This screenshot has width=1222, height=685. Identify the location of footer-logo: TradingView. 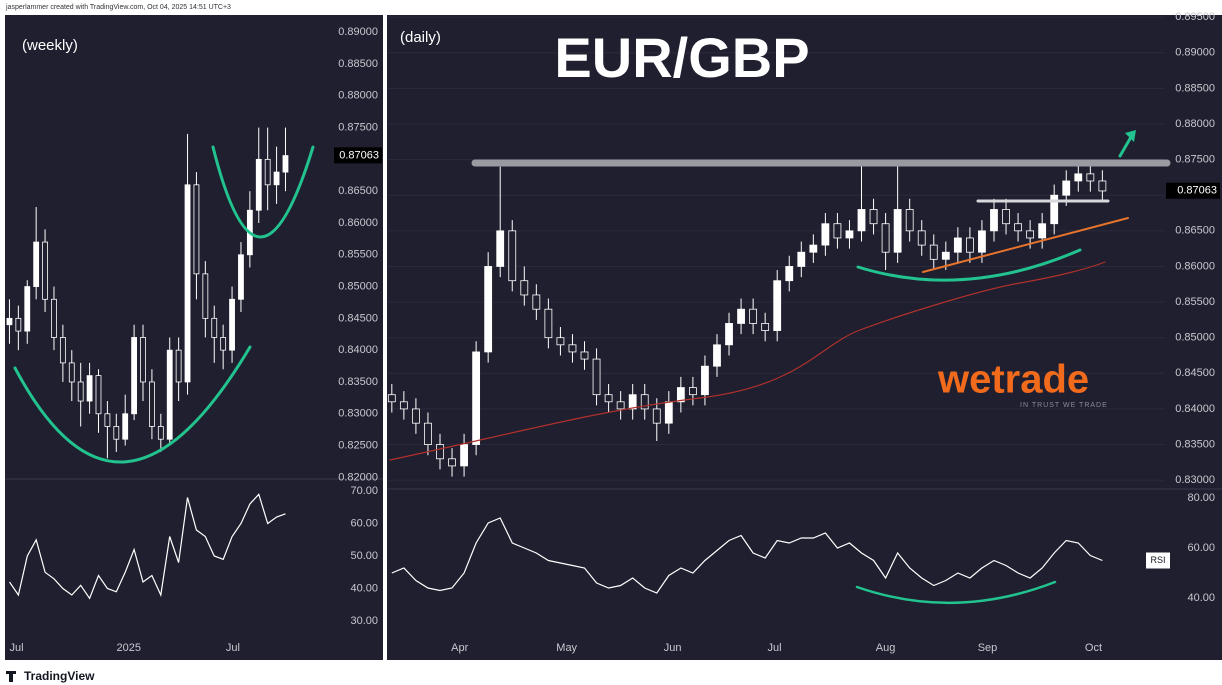
(59, 676).